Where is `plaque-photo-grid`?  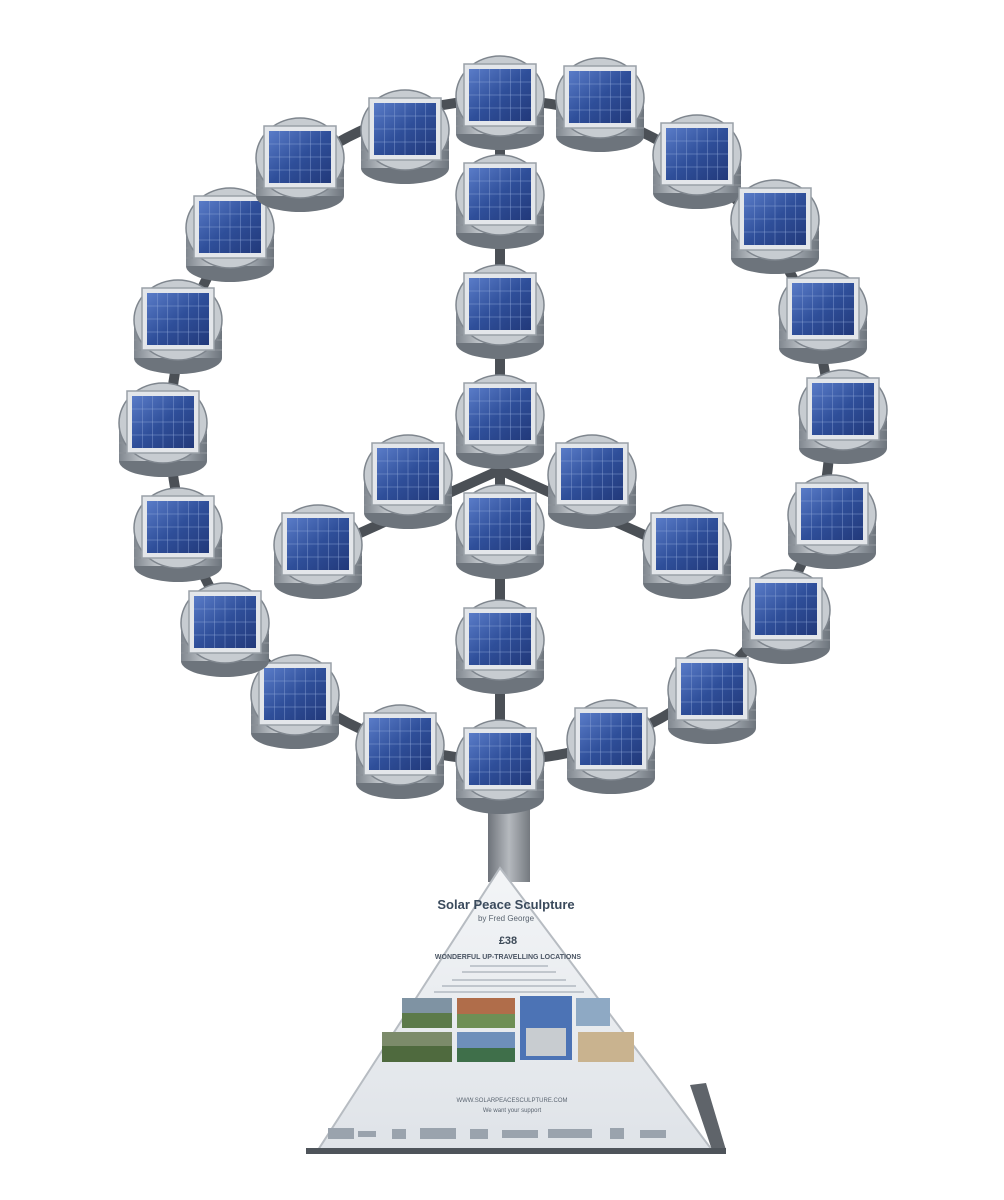 plaque-photo-grid is located at coordinates (508, 1029).